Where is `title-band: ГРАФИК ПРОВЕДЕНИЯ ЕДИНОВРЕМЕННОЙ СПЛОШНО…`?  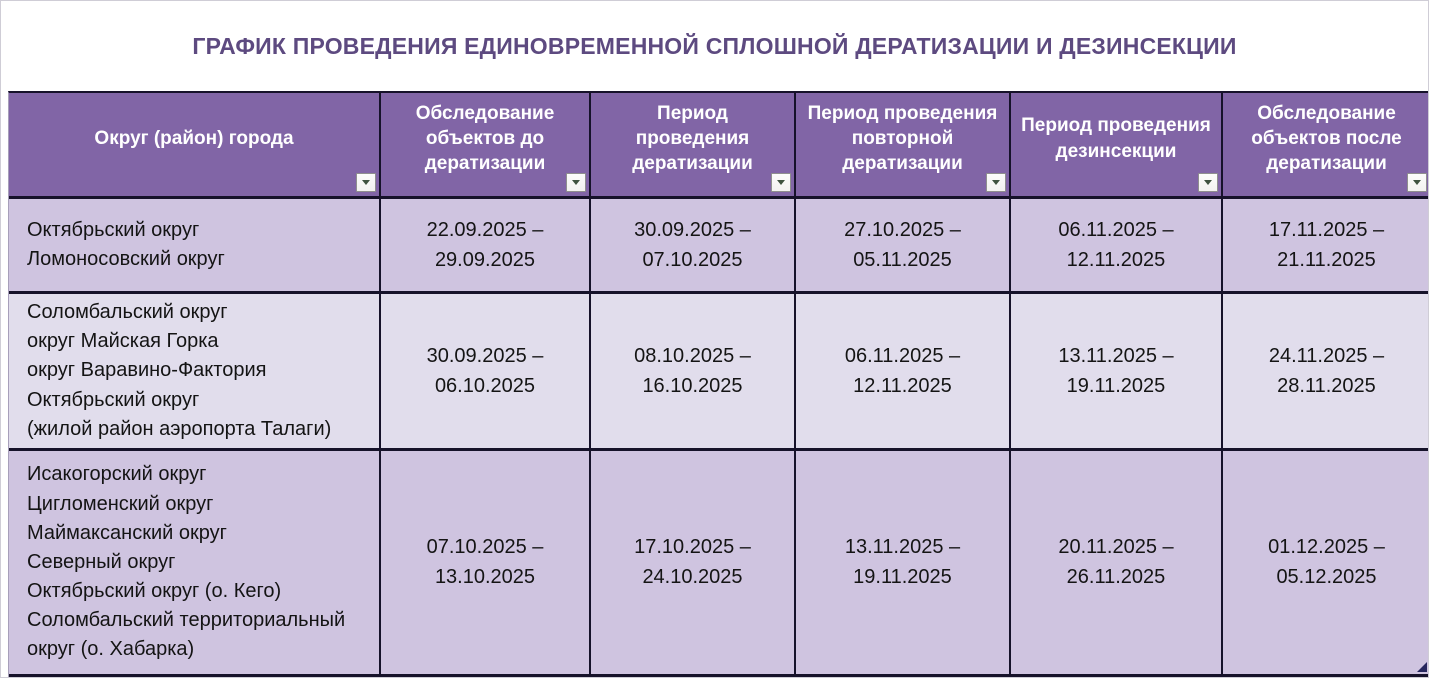
title-band: ГРАФИК ПРОВЕДЕНИЯ ЕДИНОВРЕМЕННОЙ СПЛОШНО… is located at coordinates (714, 46).